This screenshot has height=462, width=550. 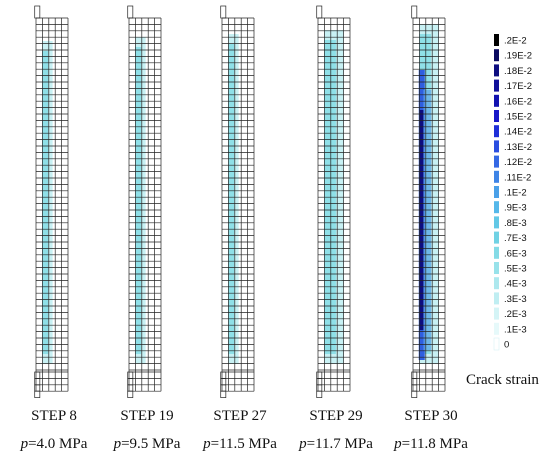 I want to click on legend-tick-label: 0, so click(x=506, y=345).